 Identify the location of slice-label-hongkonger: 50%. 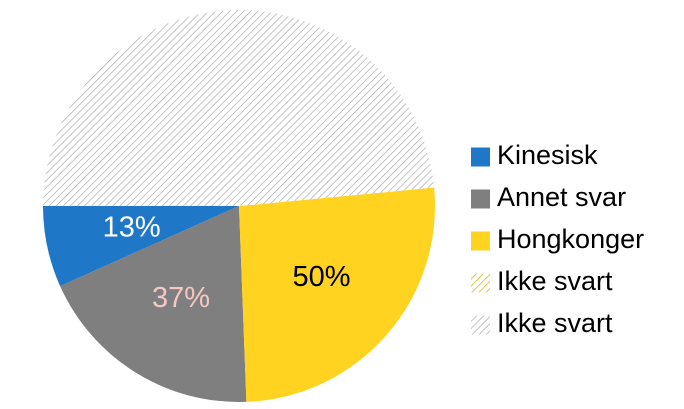
(322, 277).